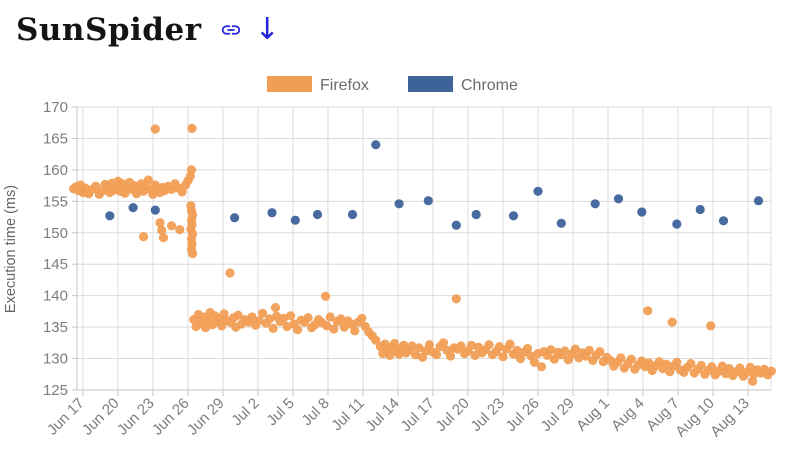 Image resolution: width=800 pixels, height=456 pixels. What do you see at coordinates (66, 417) in the screenshot?
I see `x-tick-label: Jun 17` at bounding box center [66, 417].